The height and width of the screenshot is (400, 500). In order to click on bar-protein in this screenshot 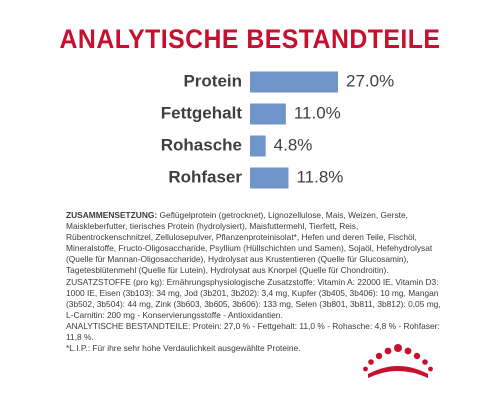, I will do `click(294, 82)`.